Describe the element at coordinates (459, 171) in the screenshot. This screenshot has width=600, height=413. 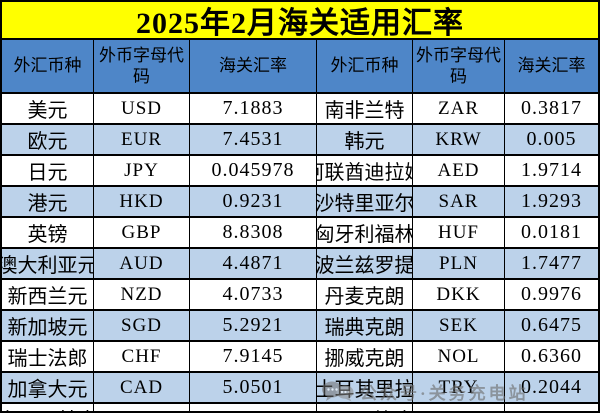
I see `currency-code-cell: AED` at that location.